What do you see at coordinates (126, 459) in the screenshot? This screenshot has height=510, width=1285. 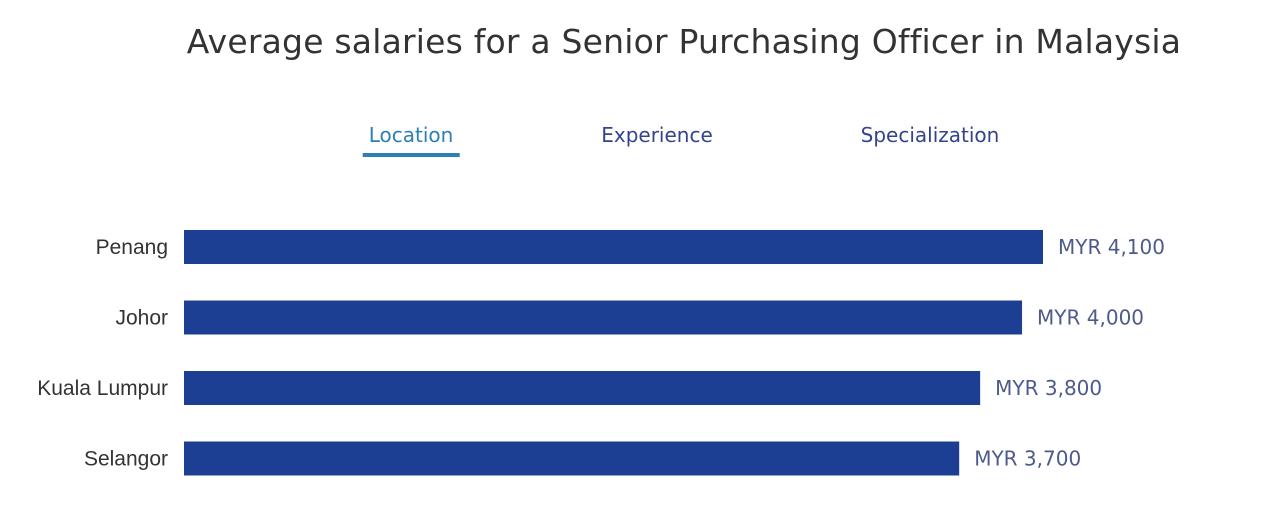 I see `category-label: Selangor` at bounding box center [126, 459].